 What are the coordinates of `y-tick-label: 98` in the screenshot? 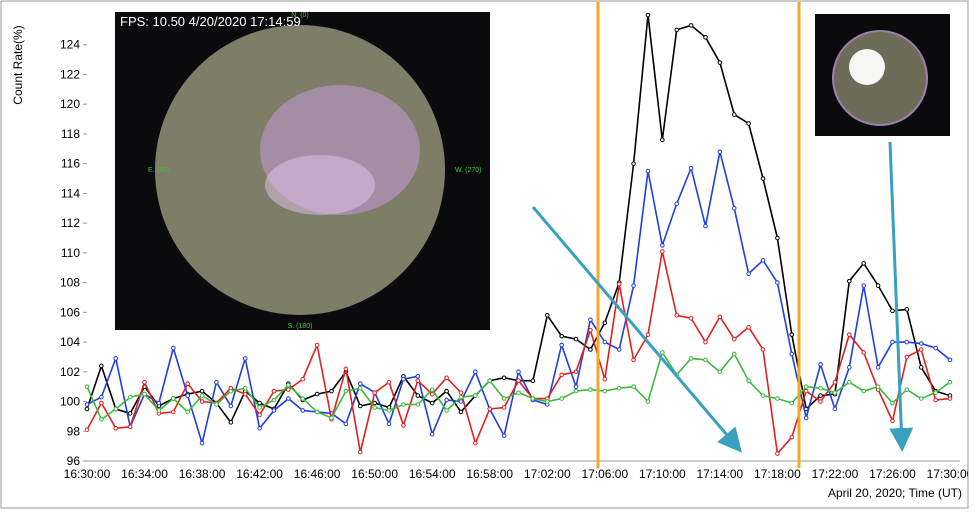 It's located at (74, 431).